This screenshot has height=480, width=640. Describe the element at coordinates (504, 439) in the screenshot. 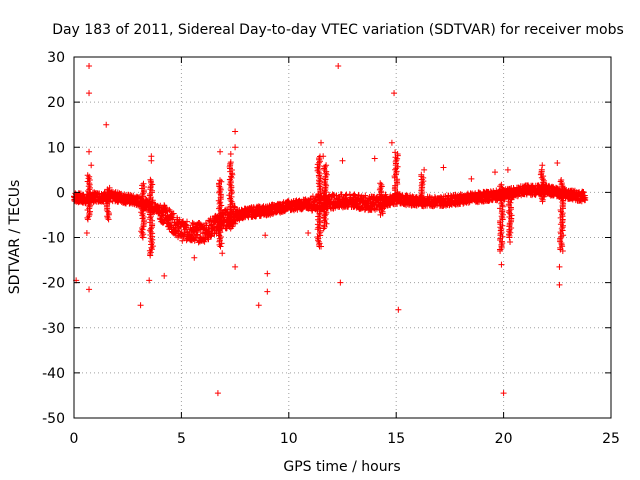

I see `x-tick-label: 20` at that location.